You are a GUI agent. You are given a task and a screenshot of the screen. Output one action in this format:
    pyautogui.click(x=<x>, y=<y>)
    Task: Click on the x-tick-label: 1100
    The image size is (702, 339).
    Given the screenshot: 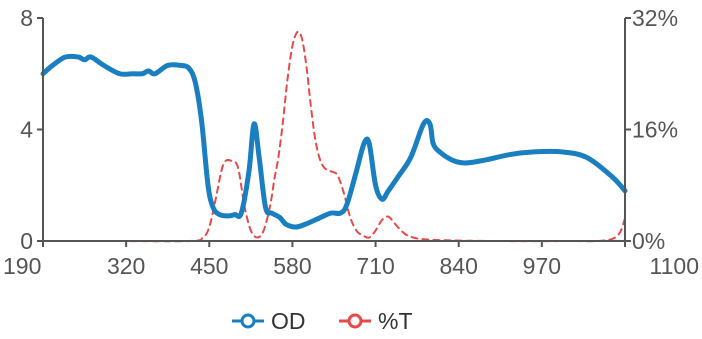 What is the action you would take?
    pyautogui.click(x=674, y=266)
    